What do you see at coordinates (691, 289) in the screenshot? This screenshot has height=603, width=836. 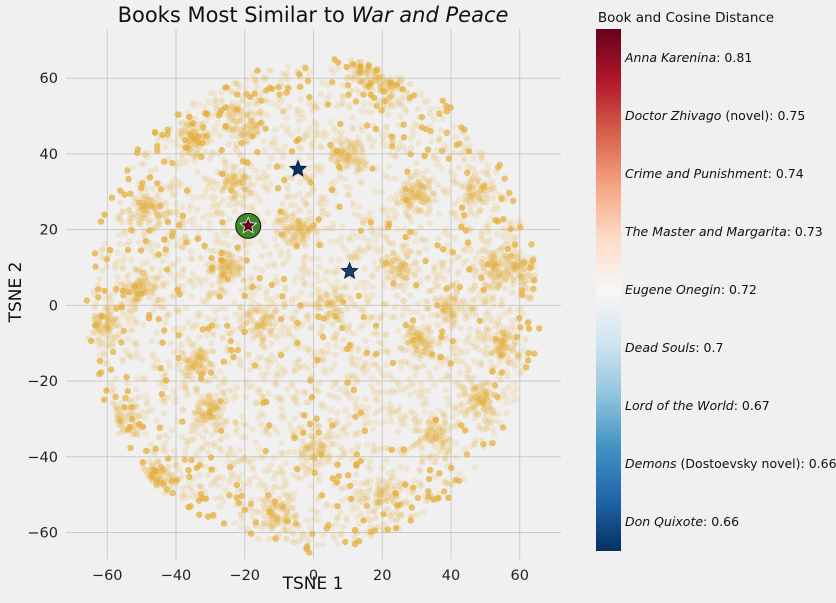 I see `colorbar-label: Eugene Onegin: 0.72` at bounding box center [691, 289].